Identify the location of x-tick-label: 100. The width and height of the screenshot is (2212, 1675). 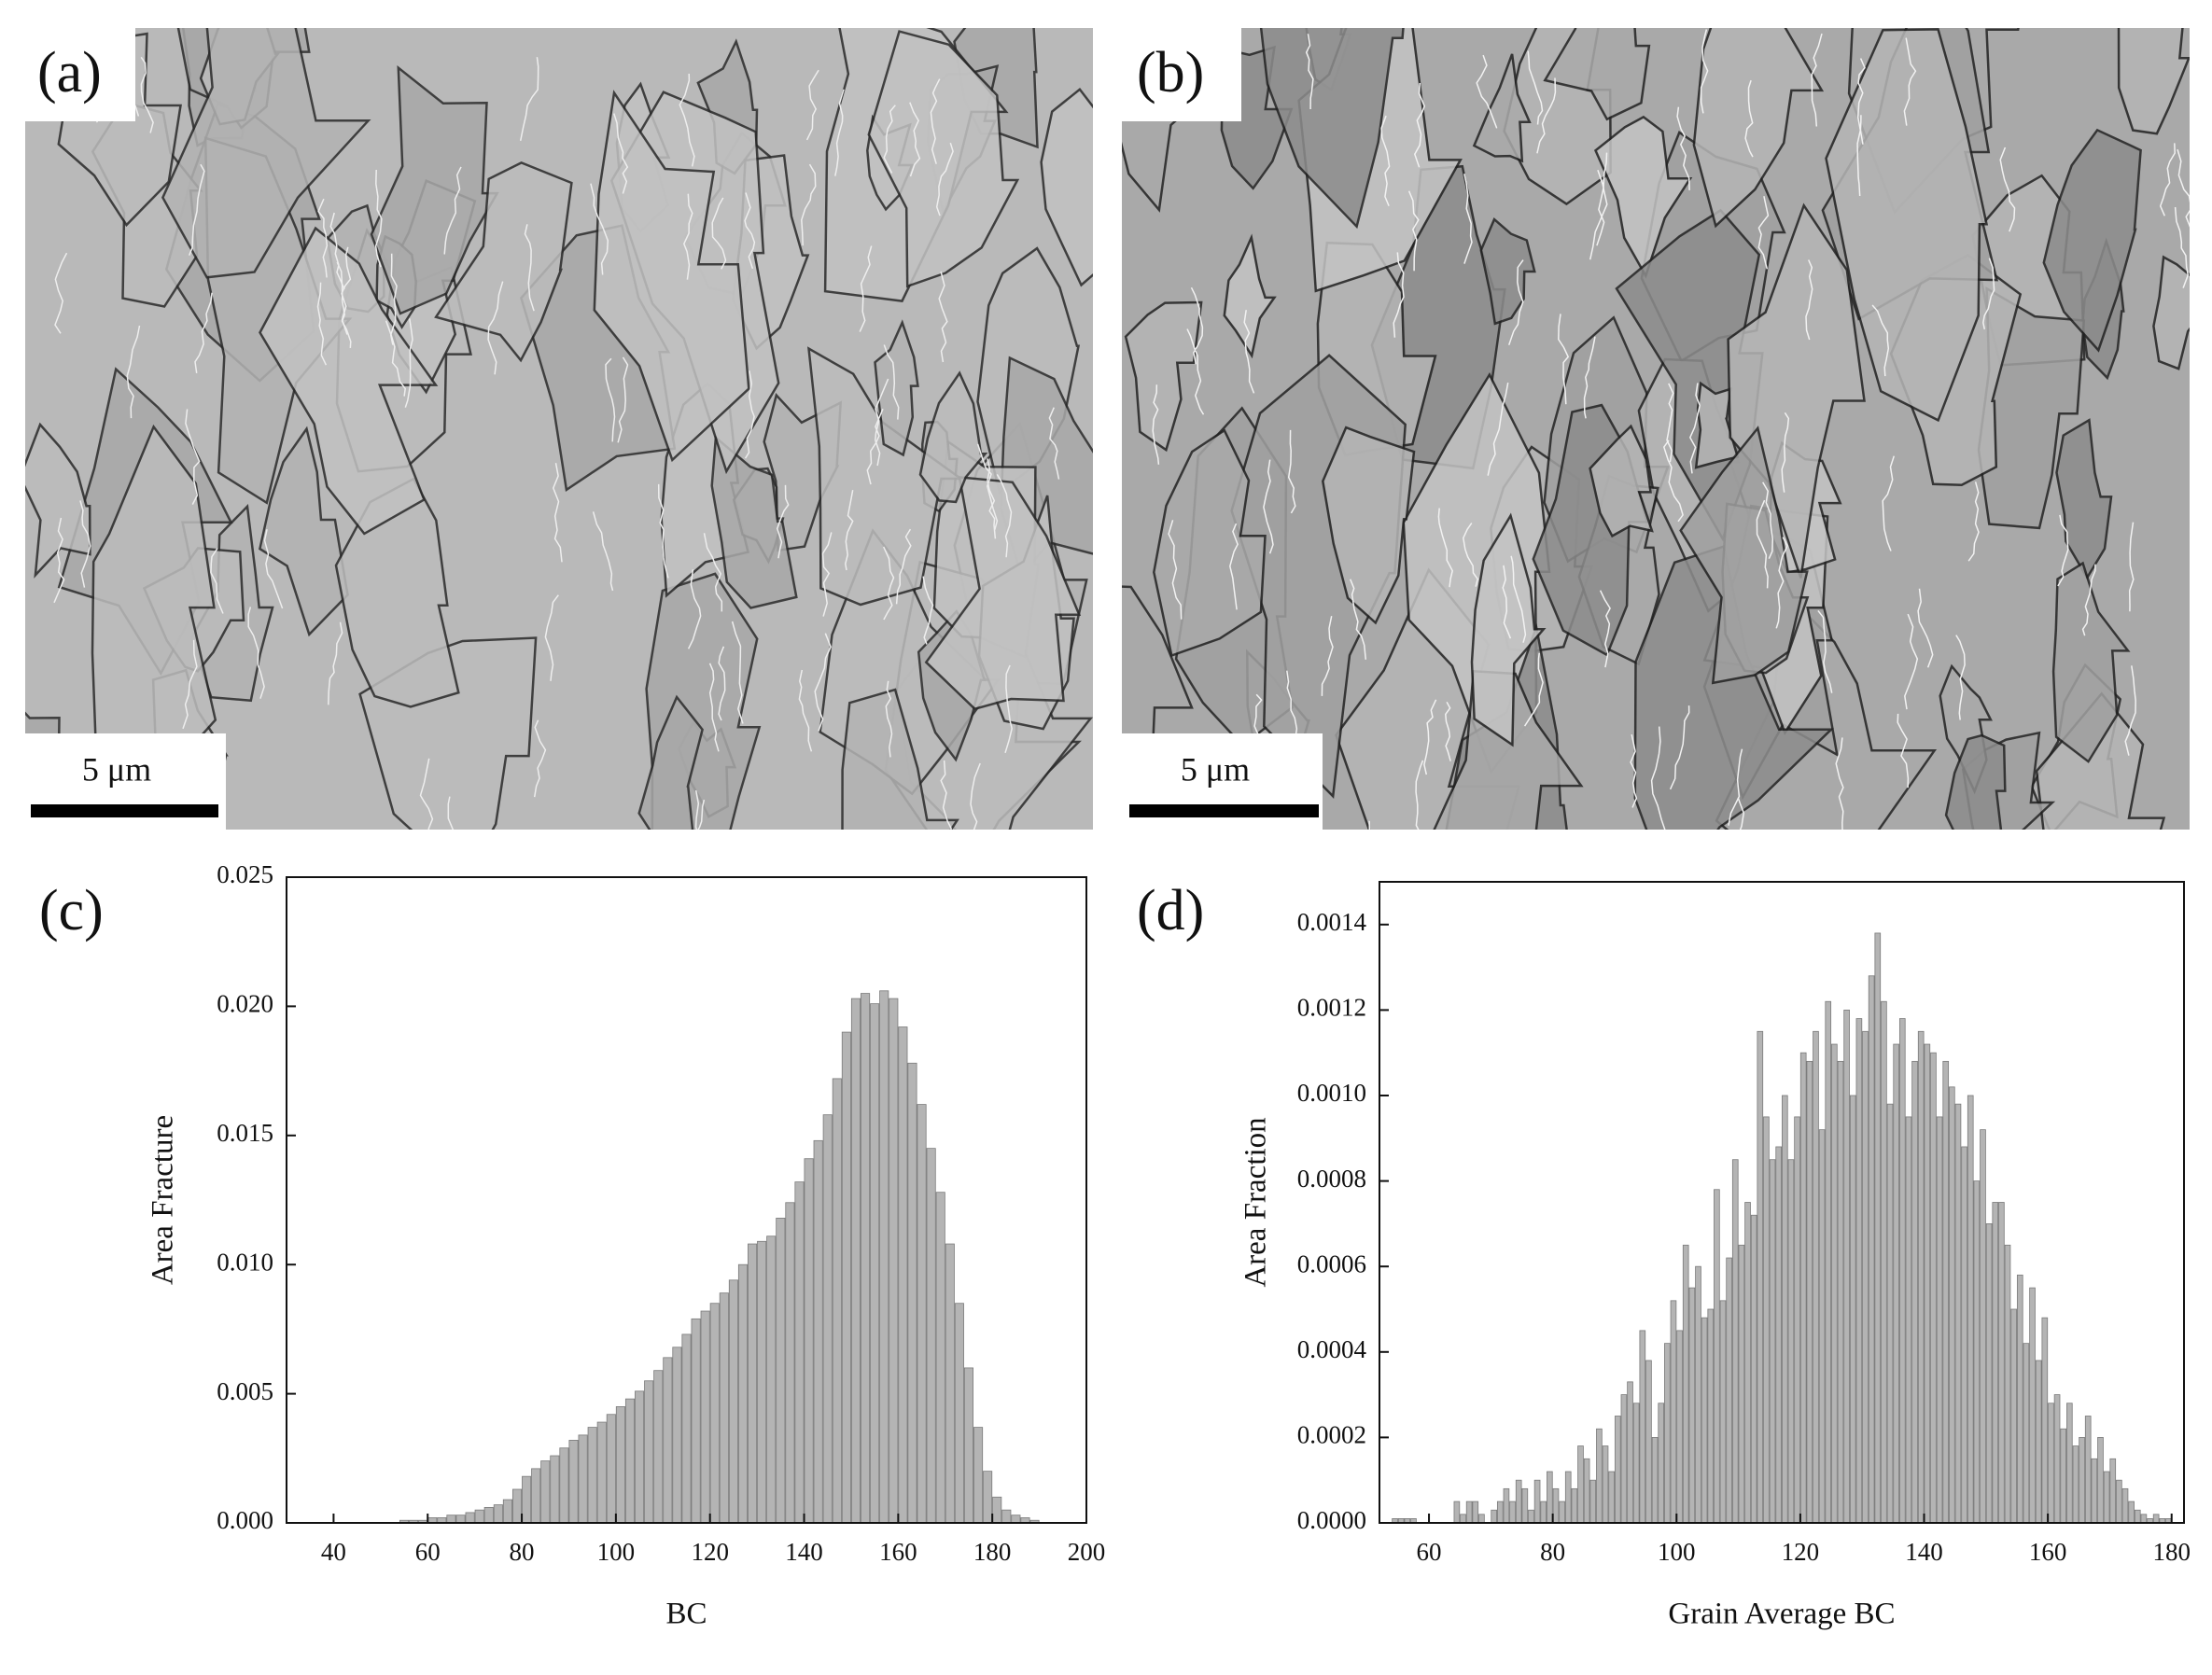
(616, 1552).